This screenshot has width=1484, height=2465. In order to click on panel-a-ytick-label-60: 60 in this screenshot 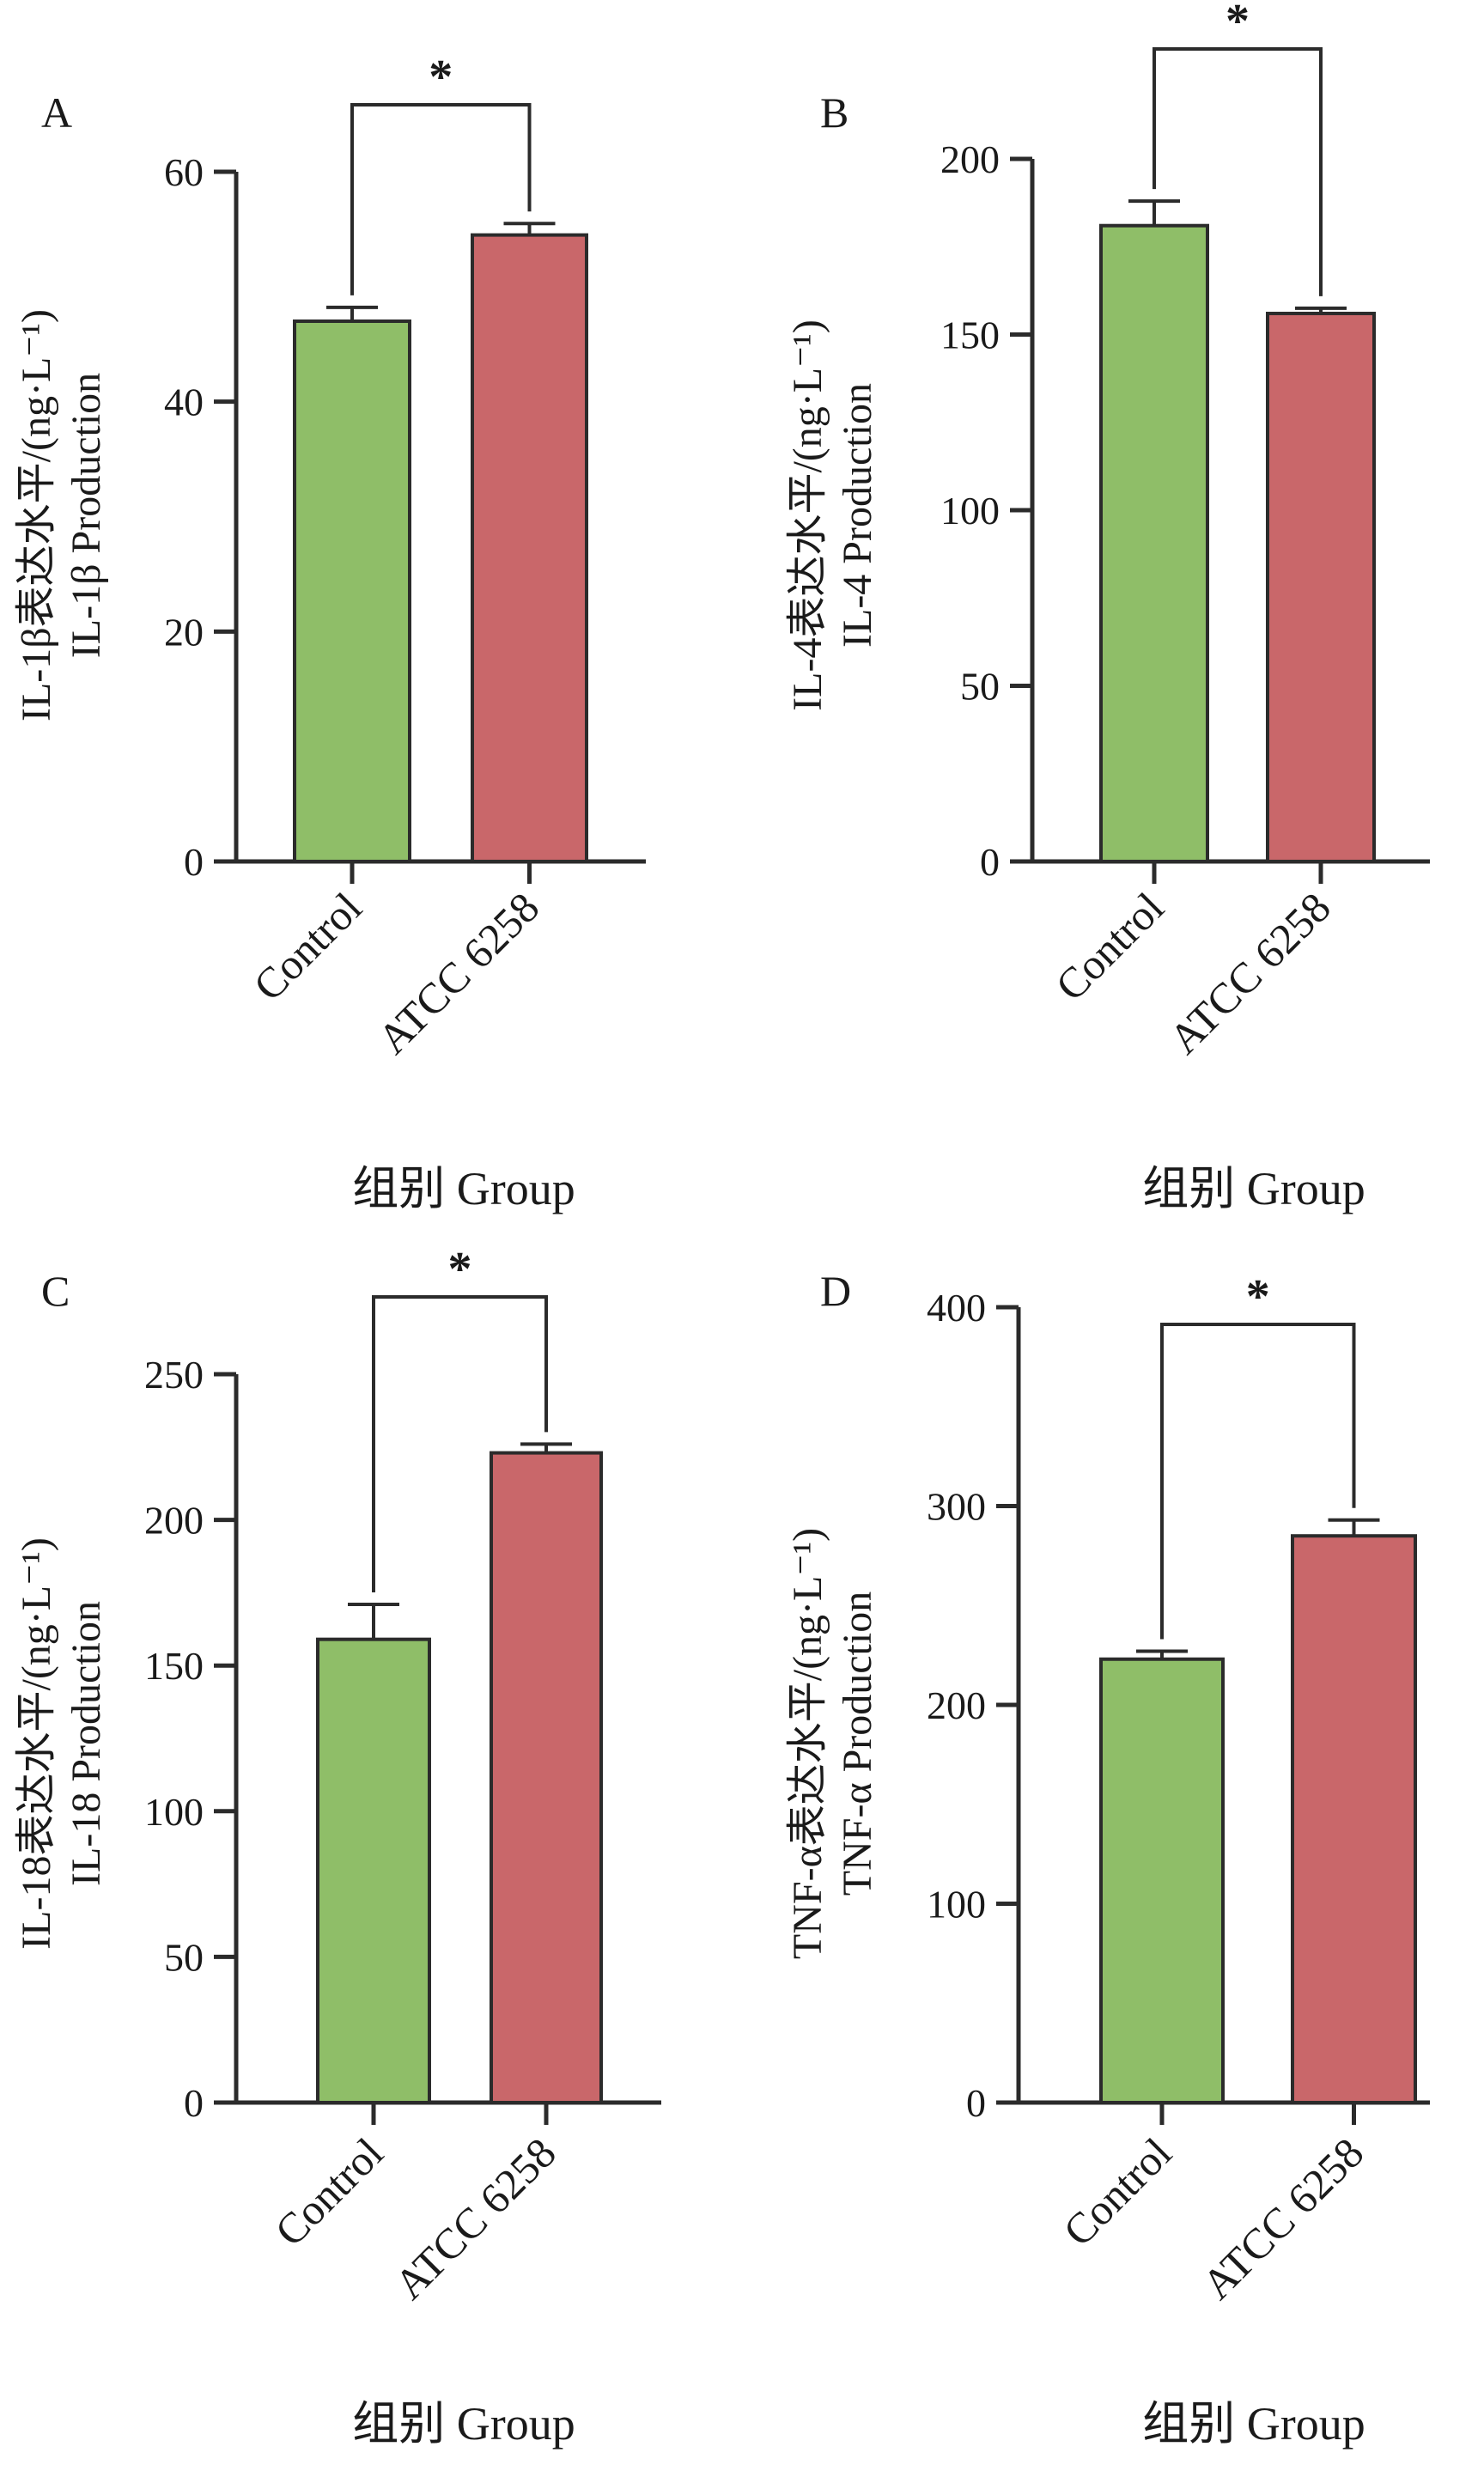, I will do `click(184, 172)`.